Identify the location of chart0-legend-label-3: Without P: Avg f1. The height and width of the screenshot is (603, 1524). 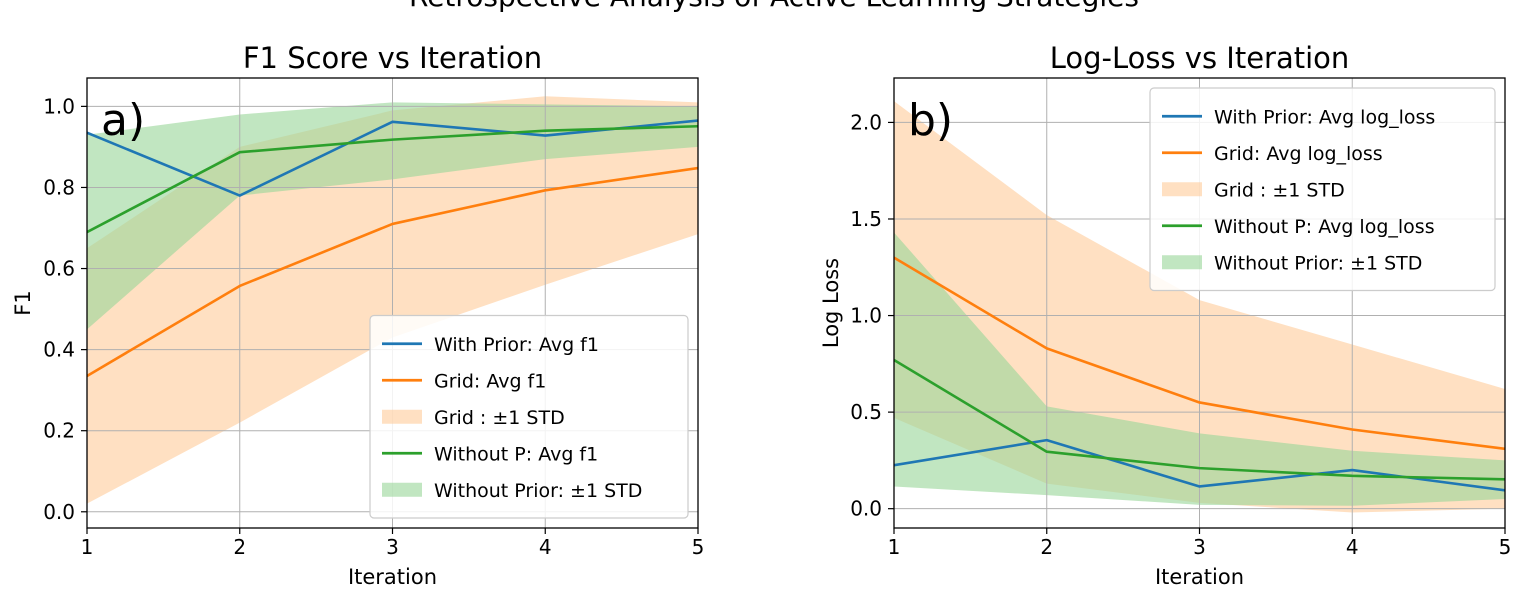
(516, 454).